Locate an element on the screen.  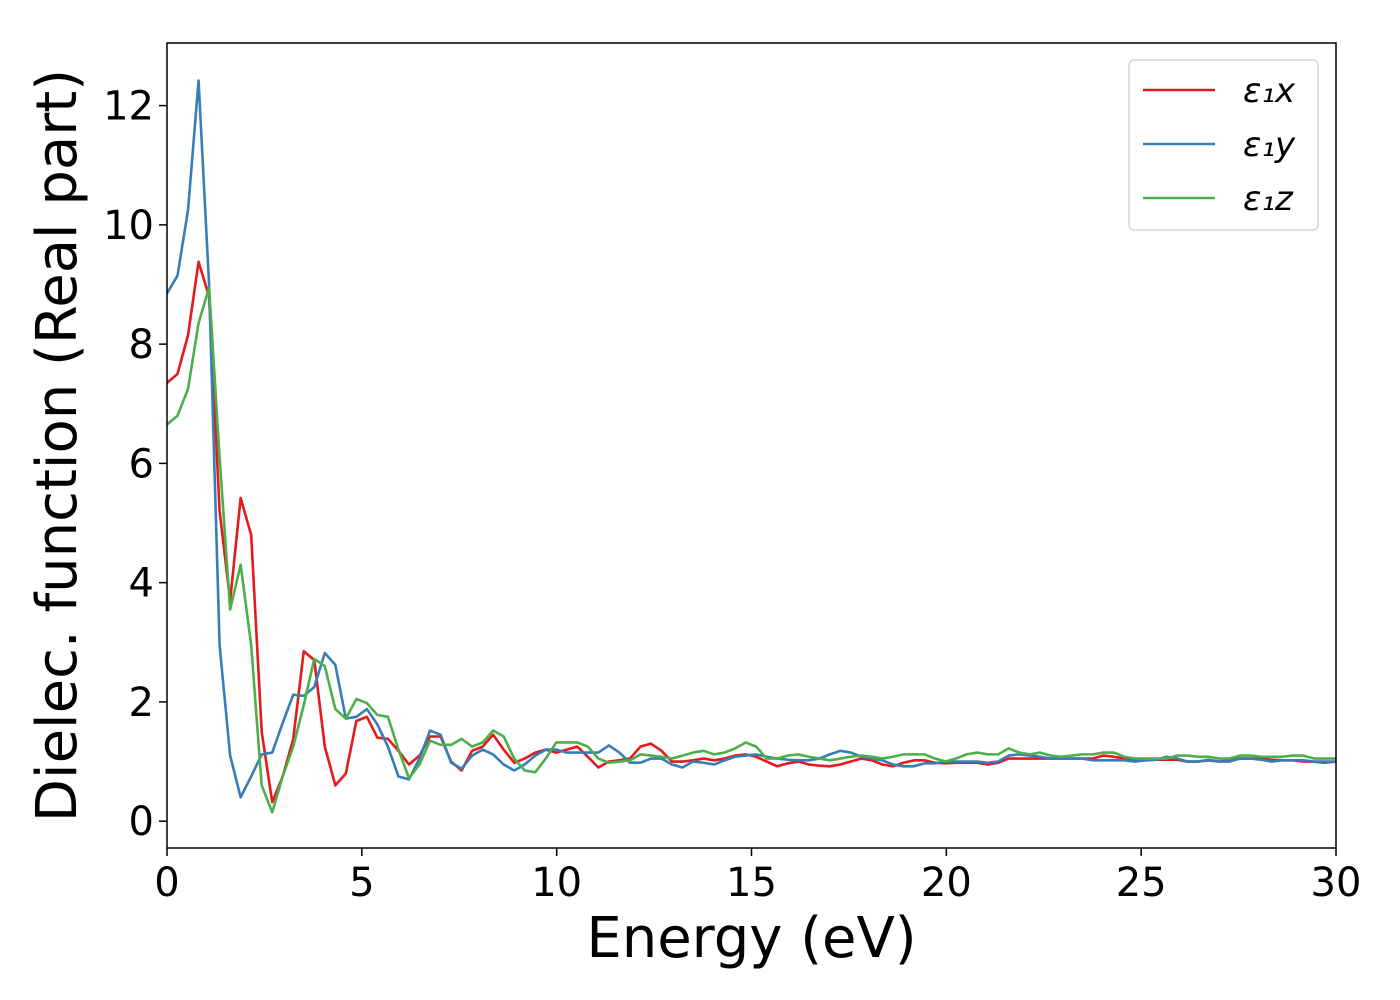
x-tick-label: 25 is located at coordinates (1141, 883).